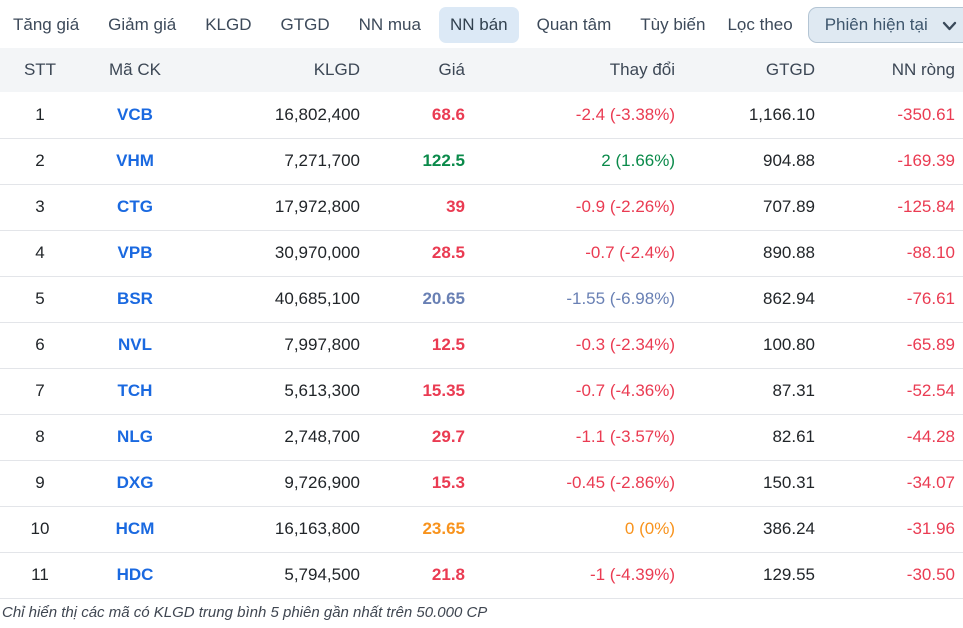  Describe the element at coordinates (275, 115) in the screenshot. I see `volume-cell: 16,802,400` at that location.